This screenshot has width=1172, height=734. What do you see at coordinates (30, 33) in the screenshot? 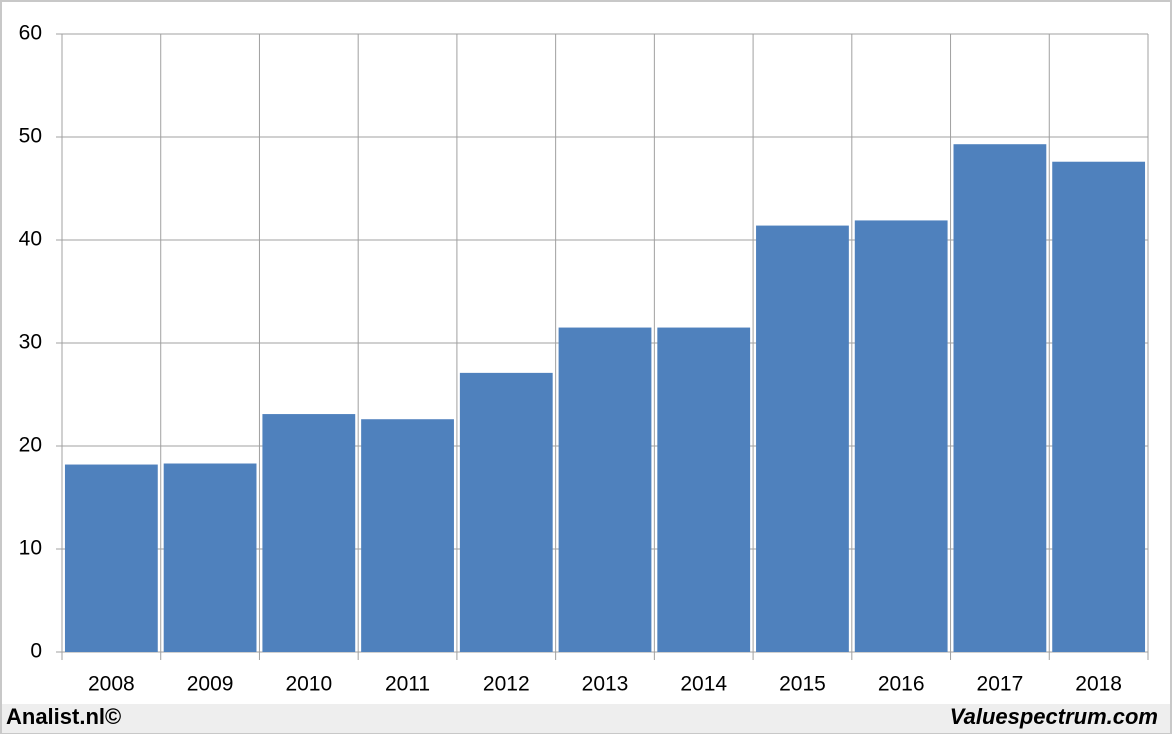
I see `y-tick-label: 60` at bounding box center [30, 33].